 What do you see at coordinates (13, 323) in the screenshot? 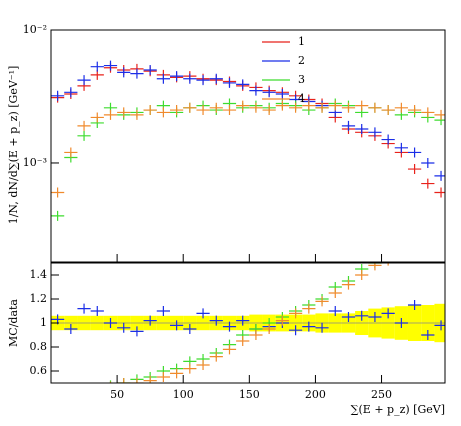
I see `y-label: MC/data` at bounding box center [13, 323].